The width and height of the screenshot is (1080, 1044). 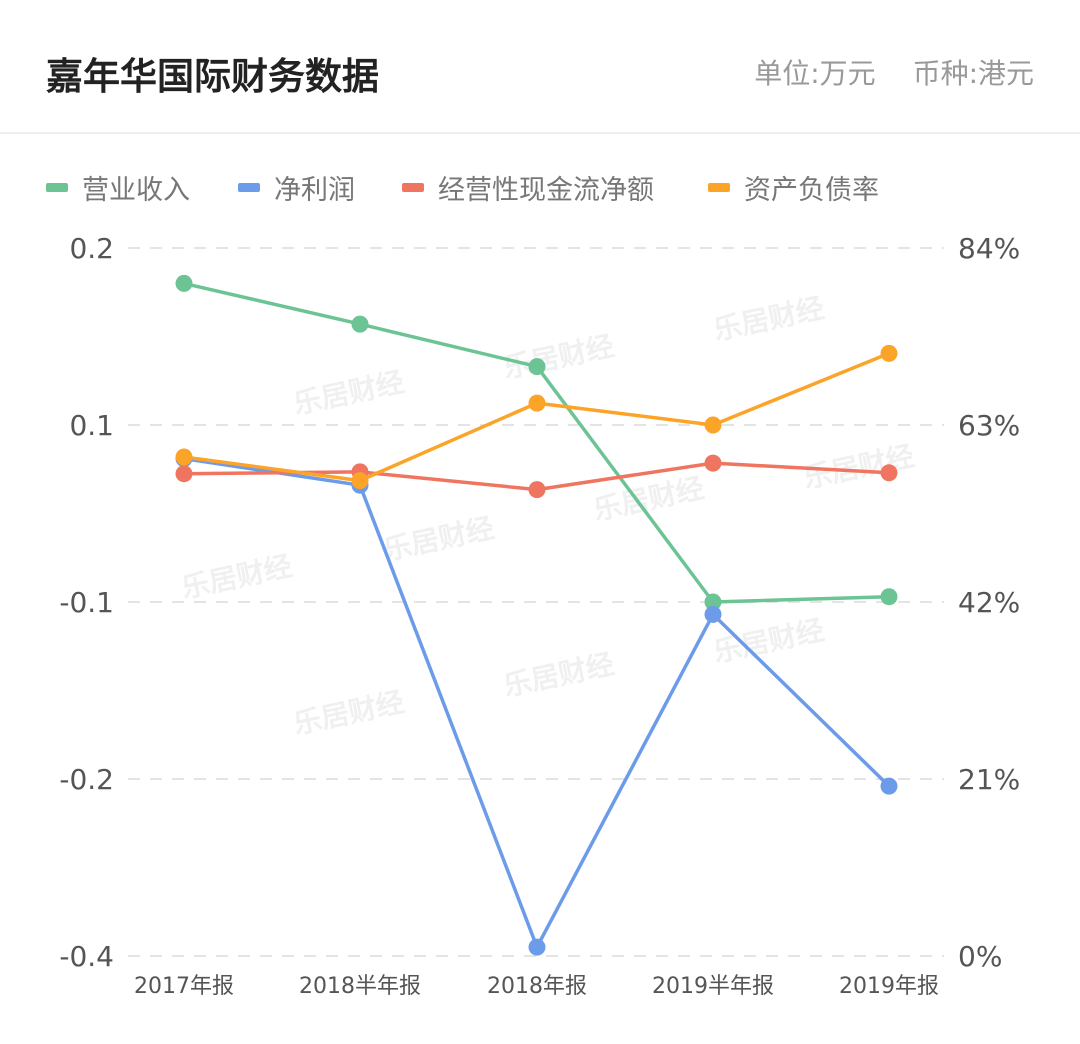 I want to click on y-left-tick-label: 0.2, so click(x=91, y=248).